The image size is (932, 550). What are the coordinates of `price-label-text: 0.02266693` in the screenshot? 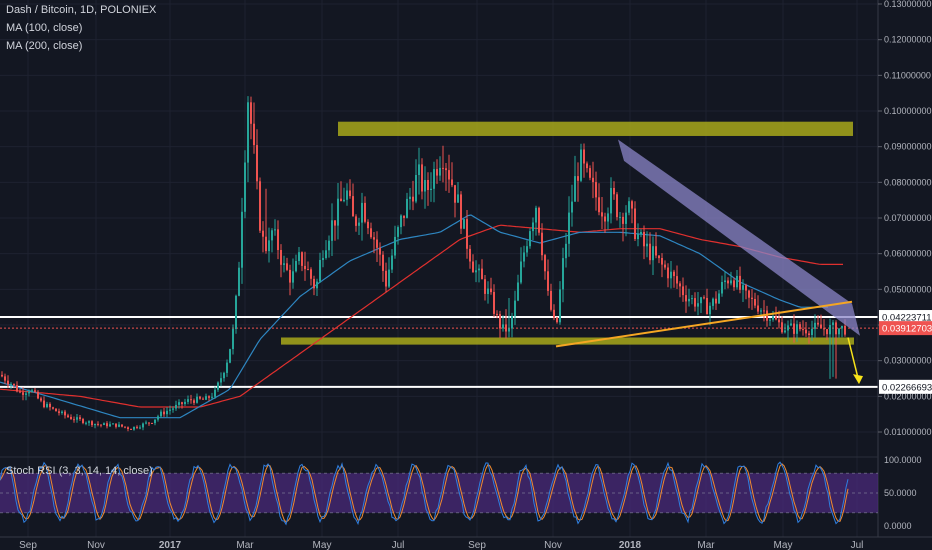 It's located at (907, 387).